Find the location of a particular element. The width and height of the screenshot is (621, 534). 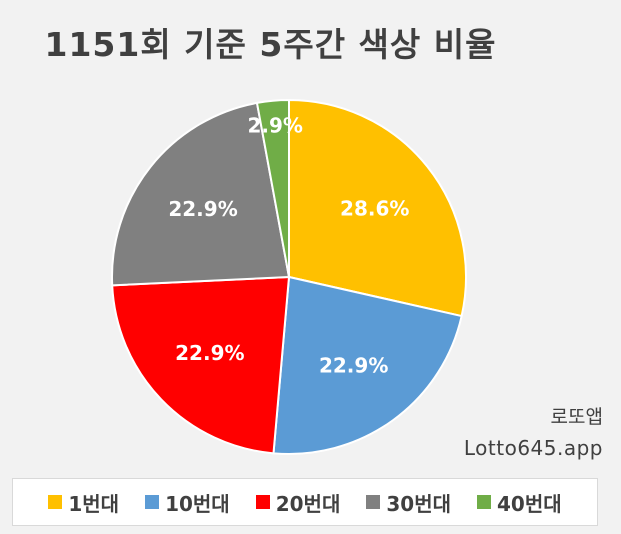

legend-item-4: 30번대 is located at coordinates (408, 502).